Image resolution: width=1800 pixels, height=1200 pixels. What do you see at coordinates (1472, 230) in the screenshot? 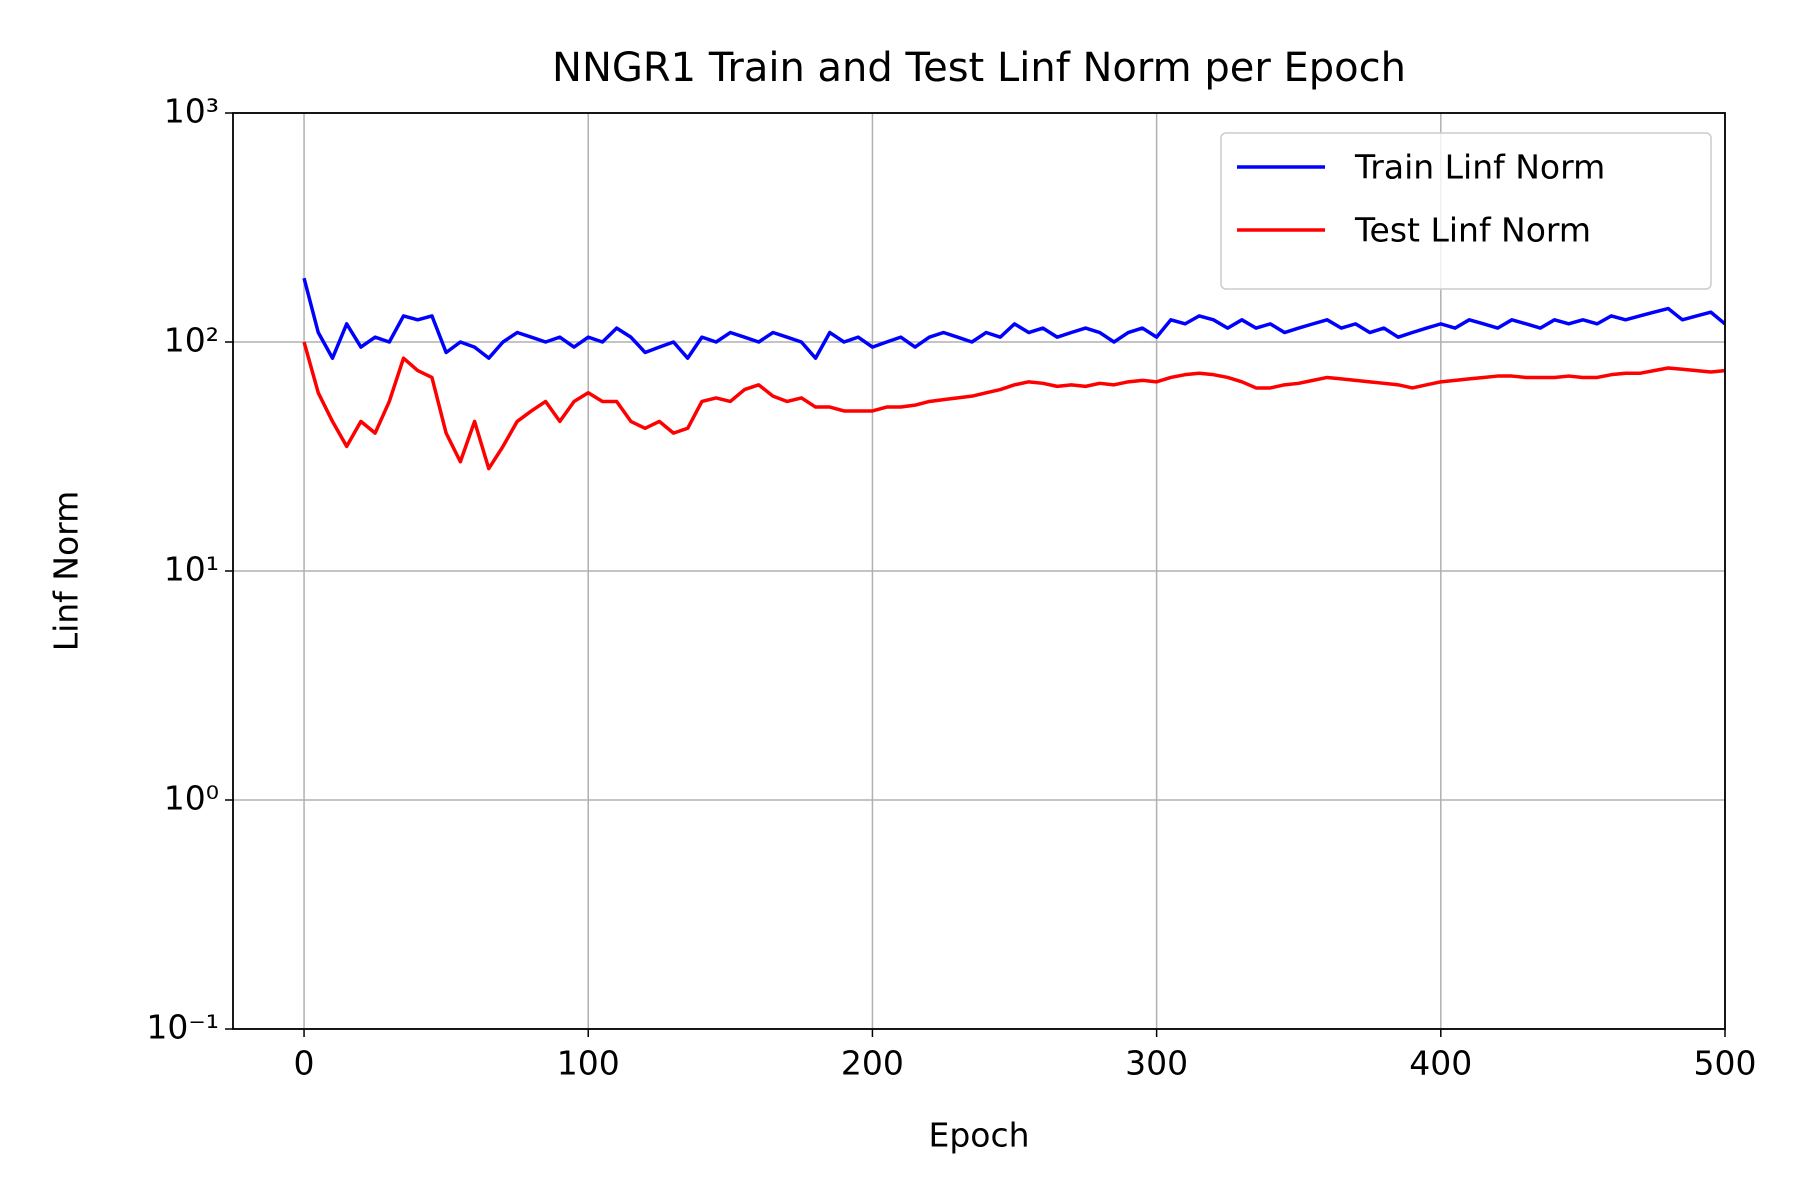
I see `legend-label: Test Linf Norm` at bounding box center [1472, 230].